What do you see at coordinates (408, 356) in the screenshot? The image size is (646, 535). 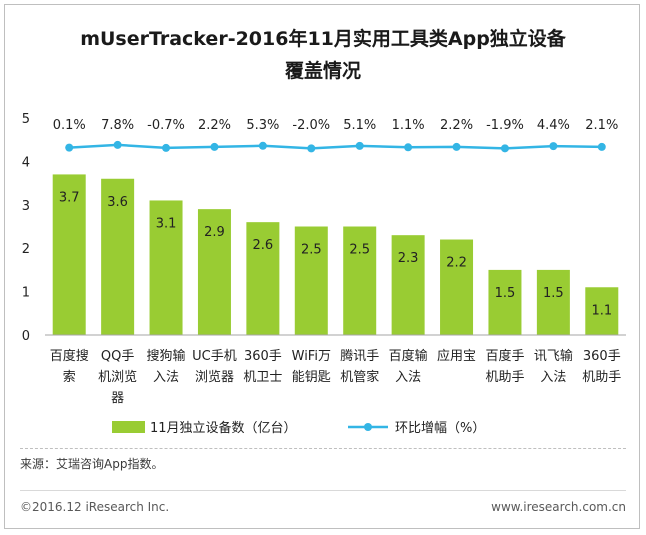 I see `x-tick-label: 百度输` at bounding box center [408, 356].